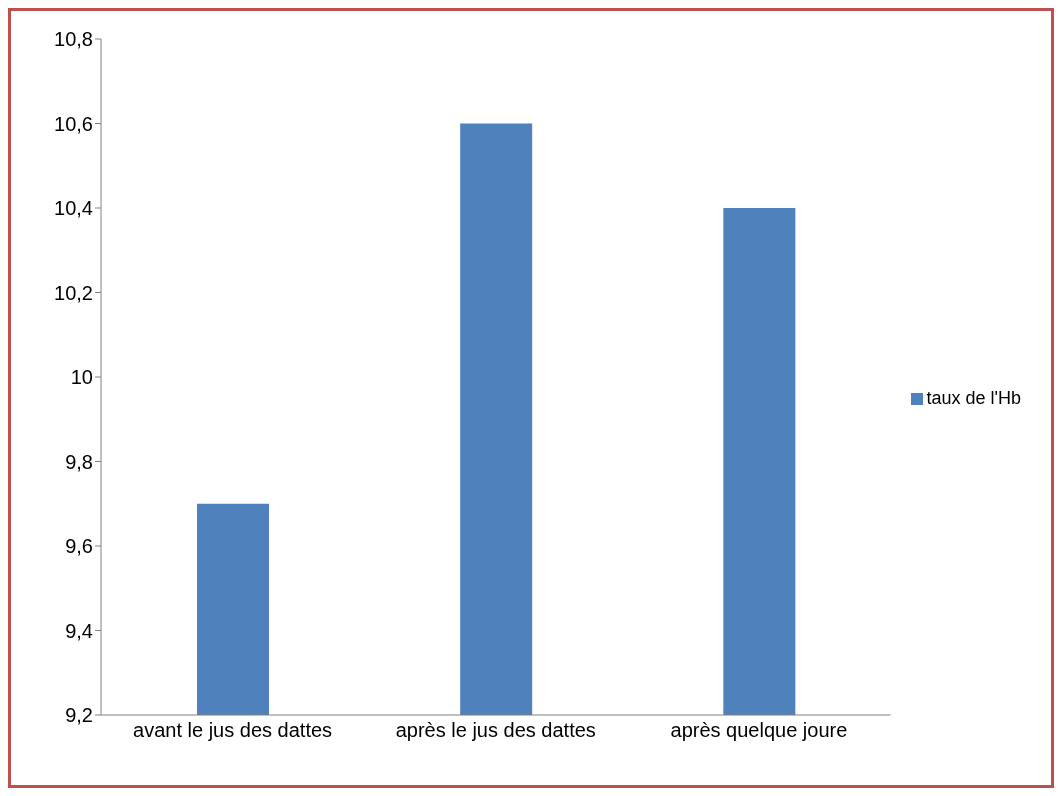 The image size is (1062, 796). Describe the element at coordinates (81, 377) in the screenshot. I see `y-tick-label: 10` at that location.